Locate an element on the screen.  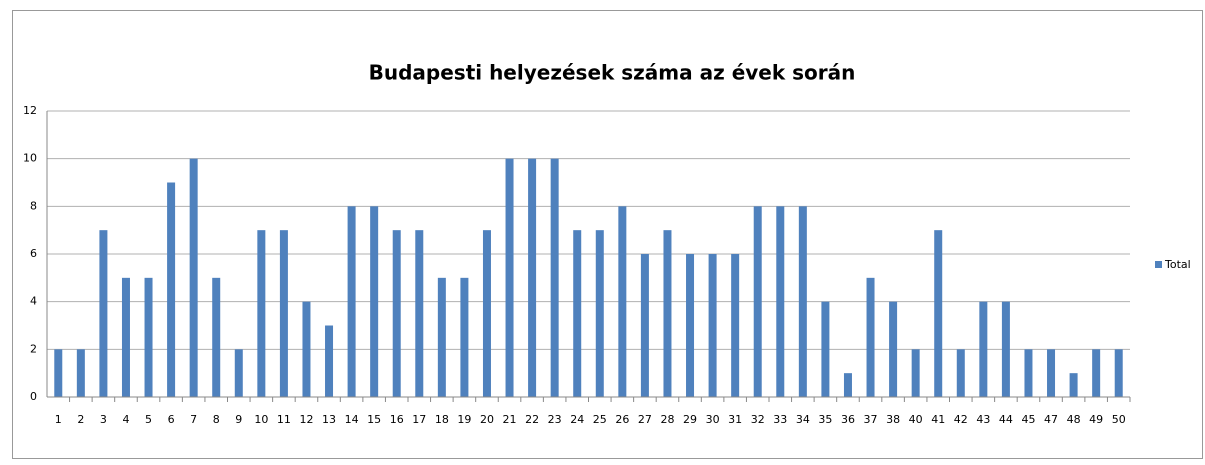
x-tick-label: 14 is located at coordinates (352, 419).